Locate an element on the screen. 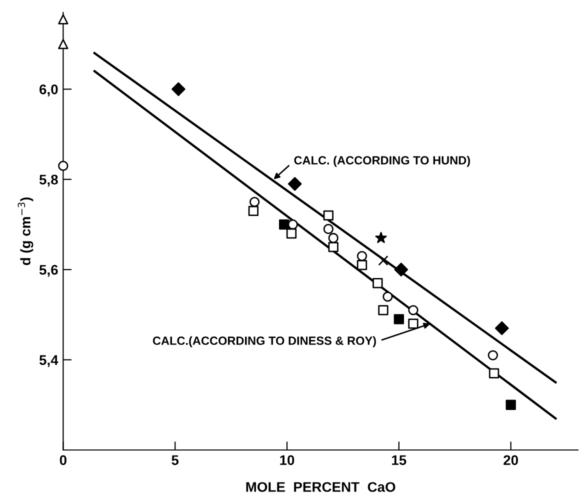 The height and width of the screenshot is (500, 585). y-tick-label: 6,0 is located at coordinates (49, 90).